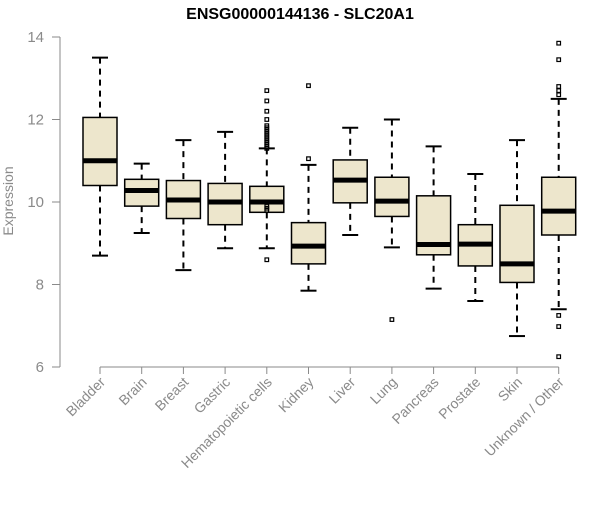 This screenshot has width=600, height=505. I want to click on x-tick-label: Skin, so click(510, 389).